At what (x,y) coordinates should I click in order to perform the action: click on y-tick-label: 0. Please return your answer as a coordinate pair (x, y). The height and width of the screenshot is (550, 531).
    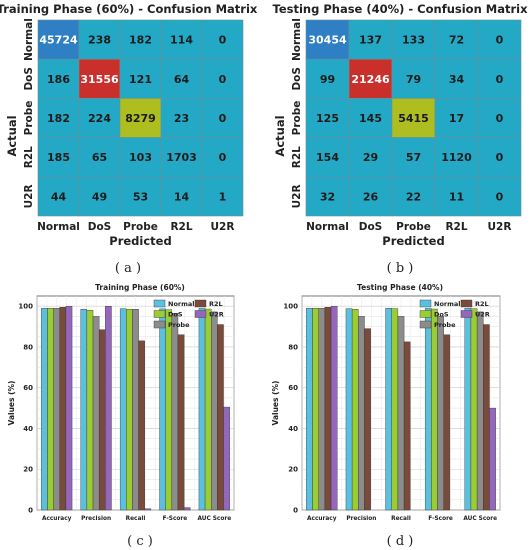
    Looking at the image, I should click on (30, 511).